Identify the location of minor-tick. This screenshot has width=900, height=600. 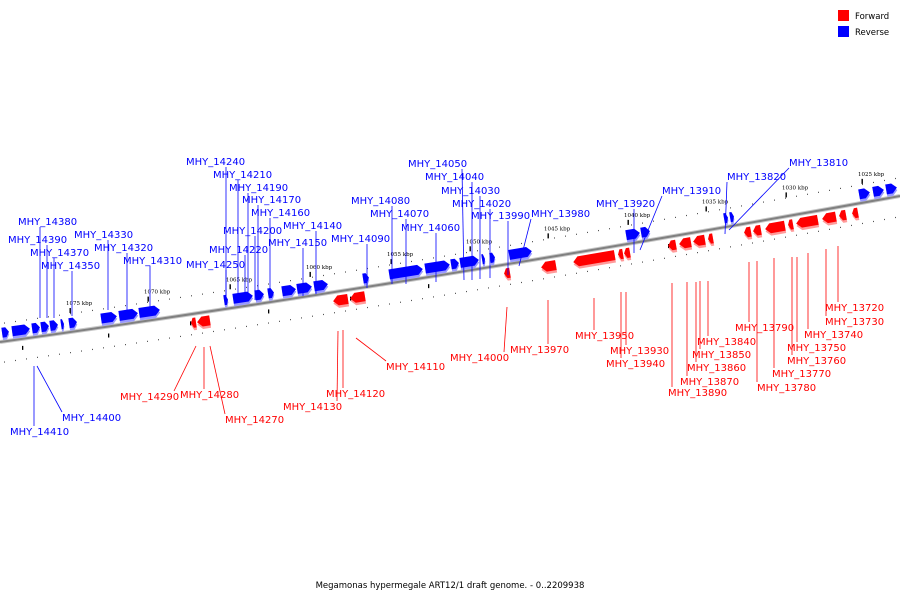
(23, 347).